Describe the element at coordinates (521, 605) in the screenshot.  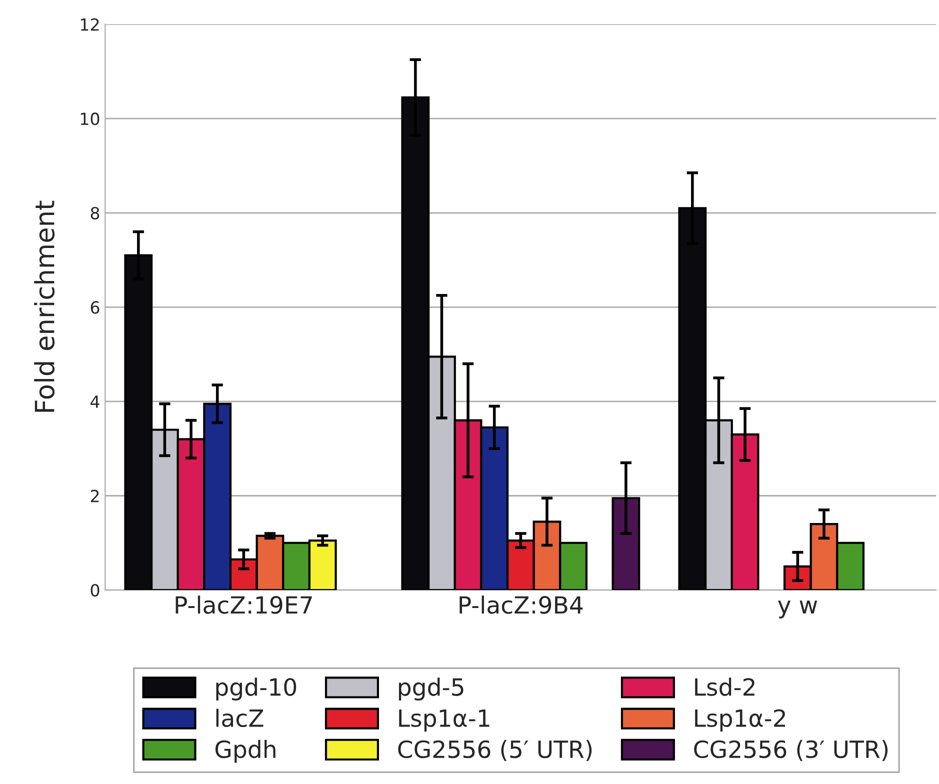
I see `x-tick-label: P-lacZ:9B4` at that location.